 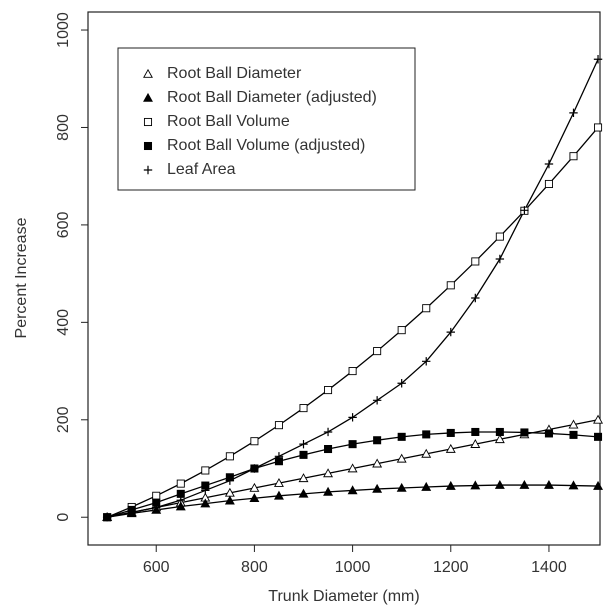 What do you see at coordinates (63, 30) in the screenshot?
I see `y-tick-label: 1000` at bounding box center [63, 30].